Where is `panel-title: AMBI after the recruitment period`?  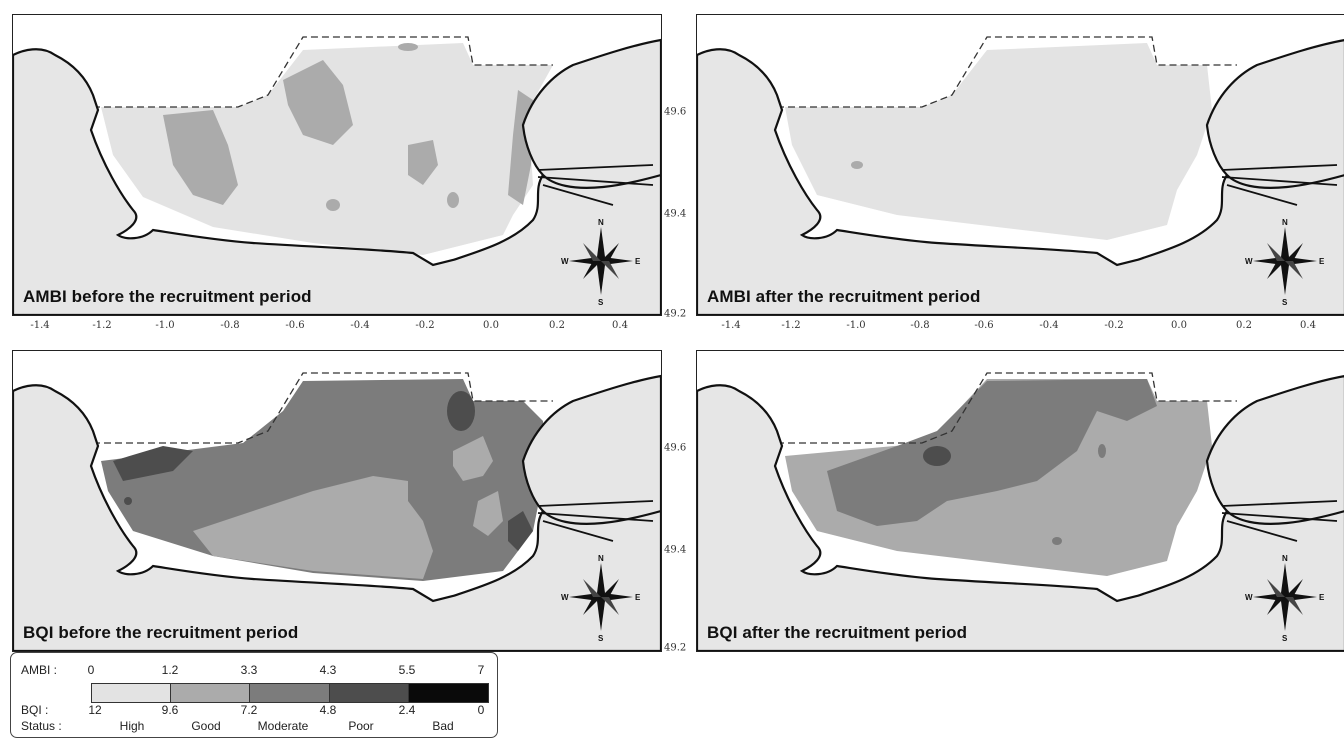 panel-title: AMBI after the recruitment period is located at coordinates (844, 296).